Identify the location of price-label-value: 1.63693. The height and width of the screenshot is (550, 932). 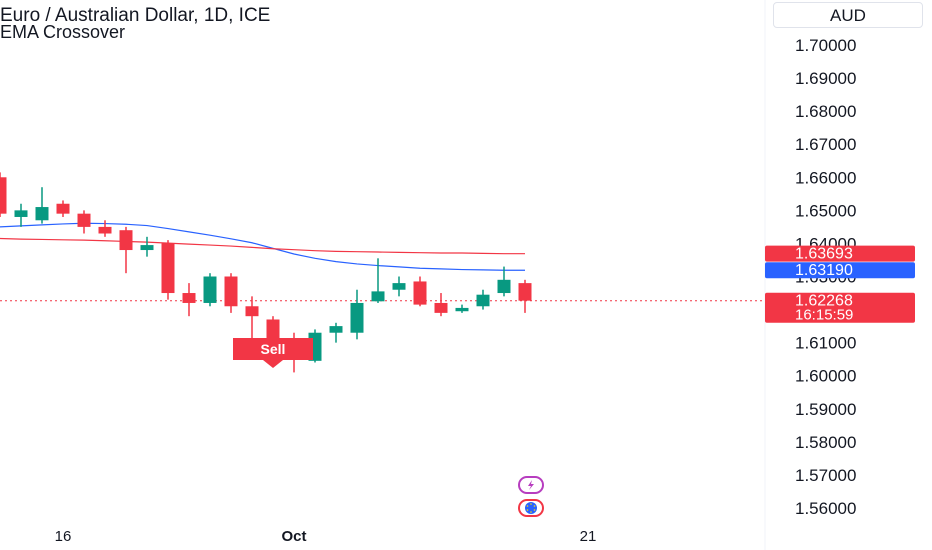
(824, 254).